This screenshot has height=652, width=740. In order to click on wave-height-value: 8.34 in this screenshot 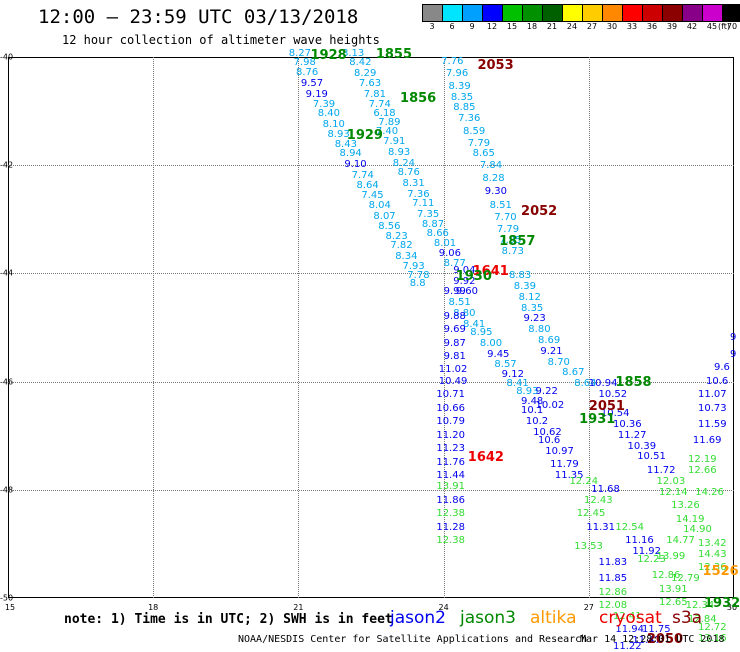, I will do `click(406, 257)`.